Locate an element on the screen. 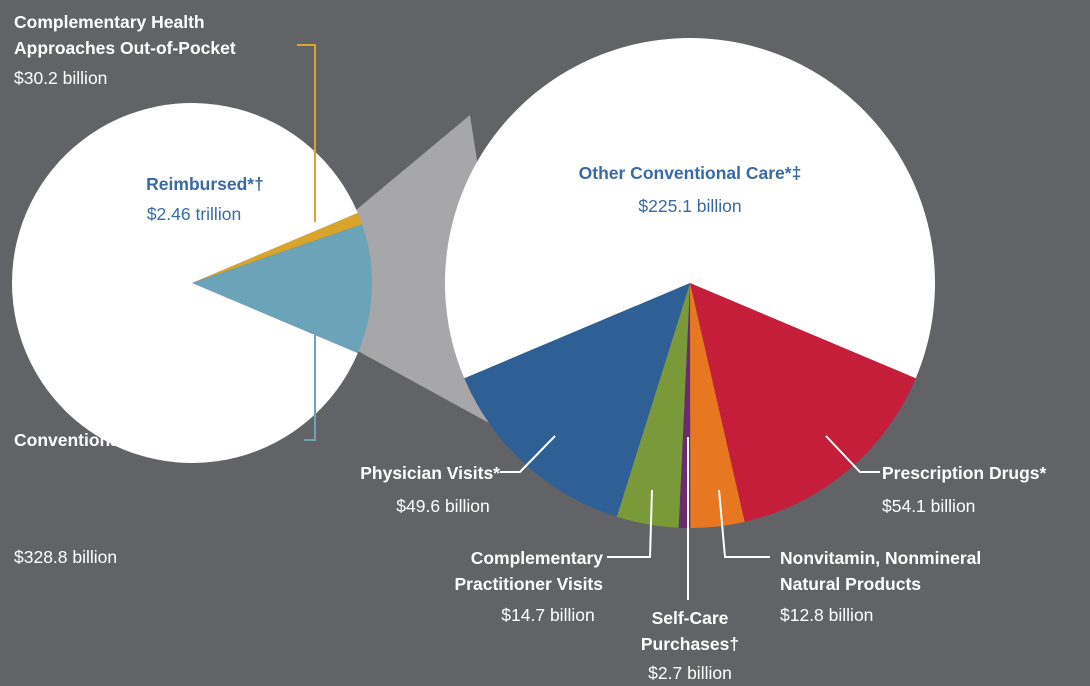 The width and height of the screenshot is (1090, 686). slice-label: Nonvitamin, Nonmineral Natural Products is located at coordinates (881, 571).